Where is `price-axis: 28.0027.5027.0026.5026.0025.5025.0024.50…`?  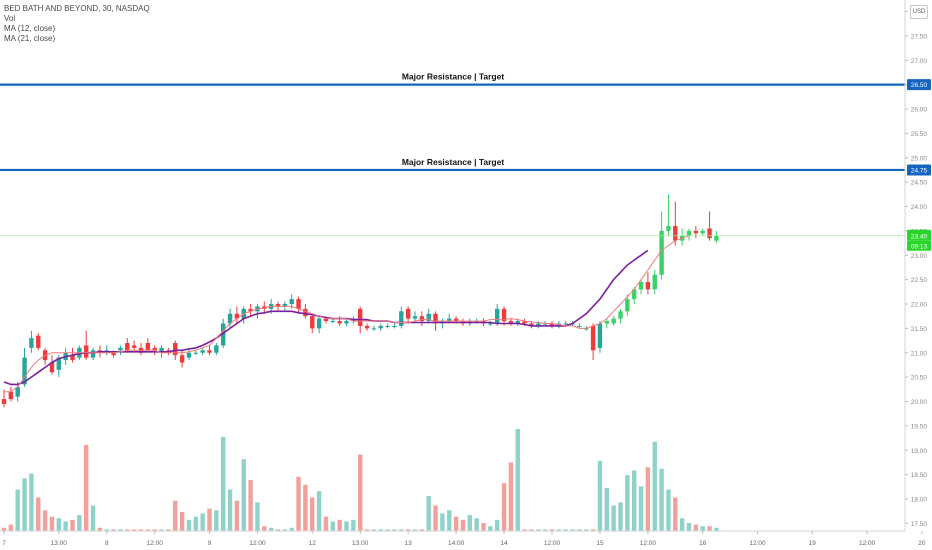
price-axis: 28.0027.5027.0026.5026.0025.5025.0024.50… is located at coordinates (917, 265).